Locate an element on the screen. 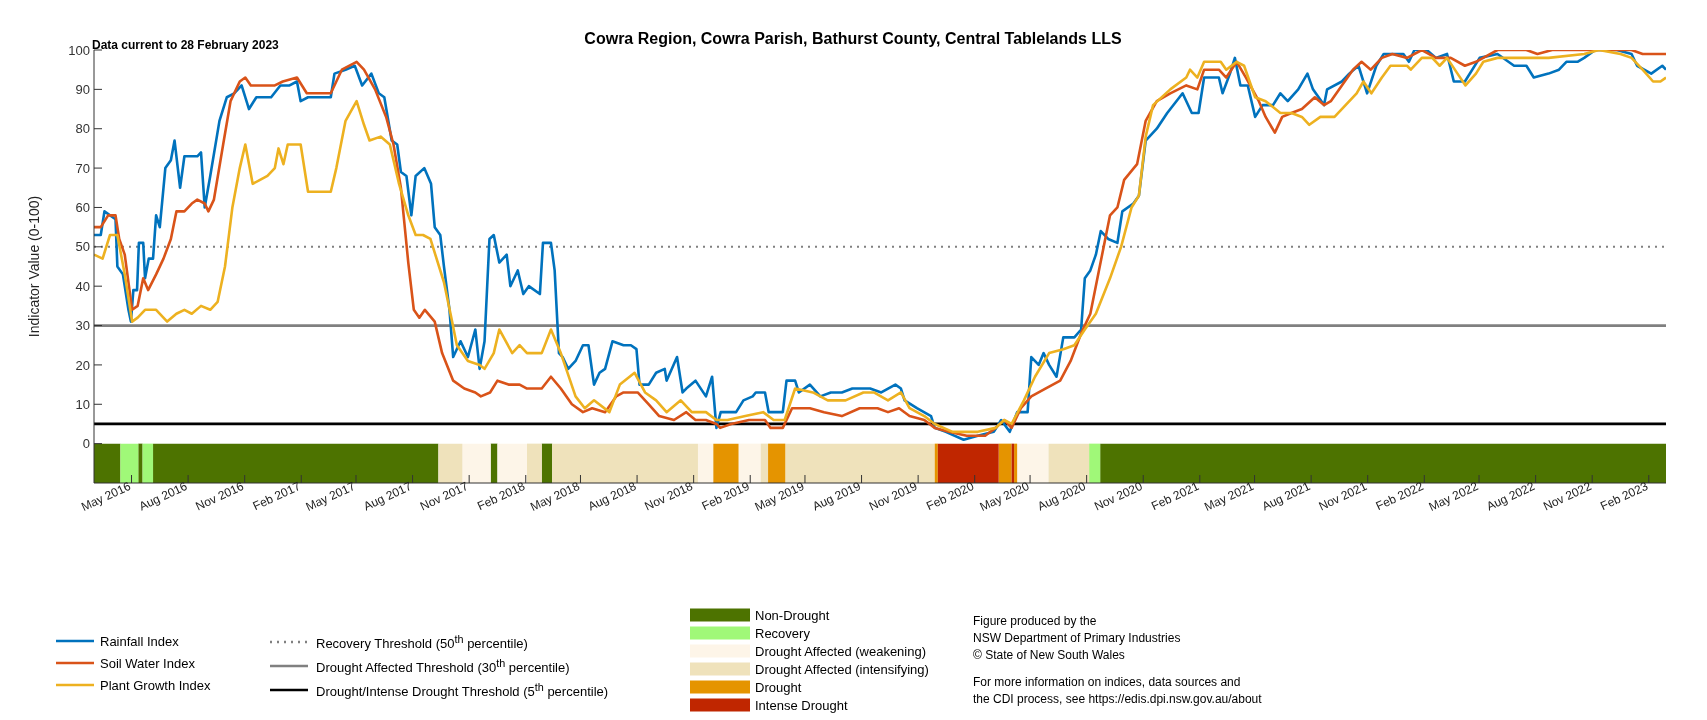 This screenshot has height=720, width=1707. x-tick-label: Feb 2021 is located at coordinates (1175, 496).